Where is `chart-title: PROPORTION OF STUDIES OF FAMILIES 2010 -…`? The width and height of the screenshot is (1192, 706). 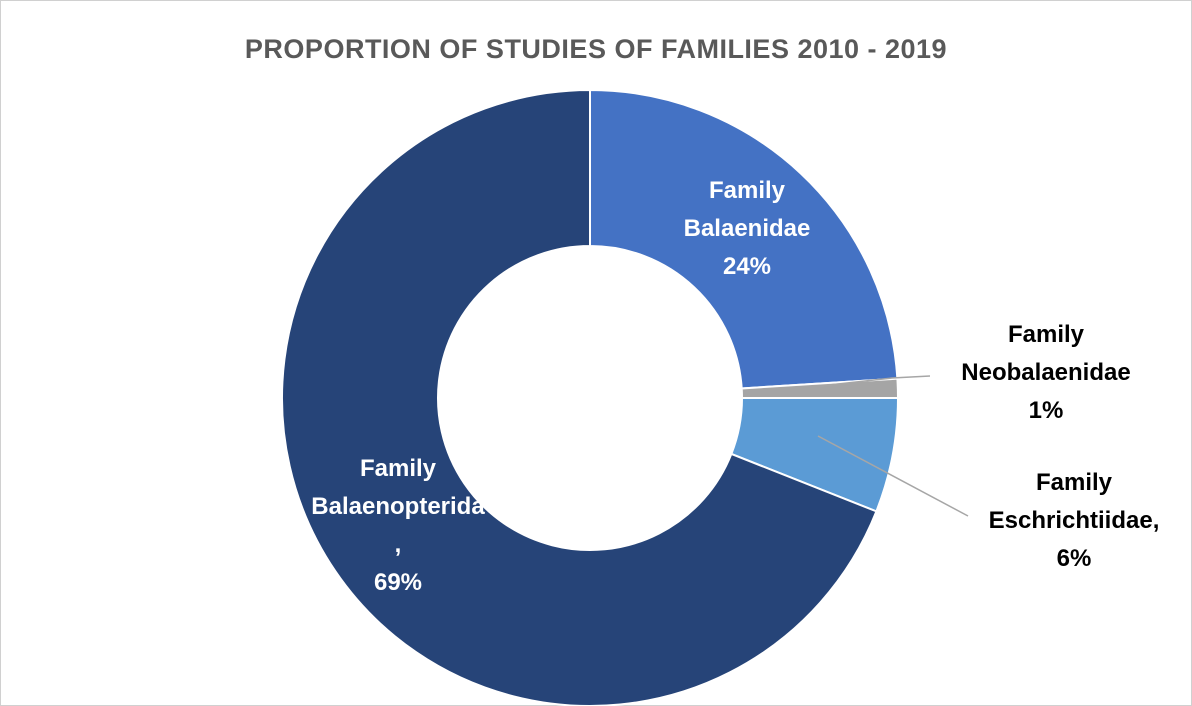
chart-title: PROPORTION OF STUDIES OF FAMILIES 2010 -… is located at coordinates (596, 49).